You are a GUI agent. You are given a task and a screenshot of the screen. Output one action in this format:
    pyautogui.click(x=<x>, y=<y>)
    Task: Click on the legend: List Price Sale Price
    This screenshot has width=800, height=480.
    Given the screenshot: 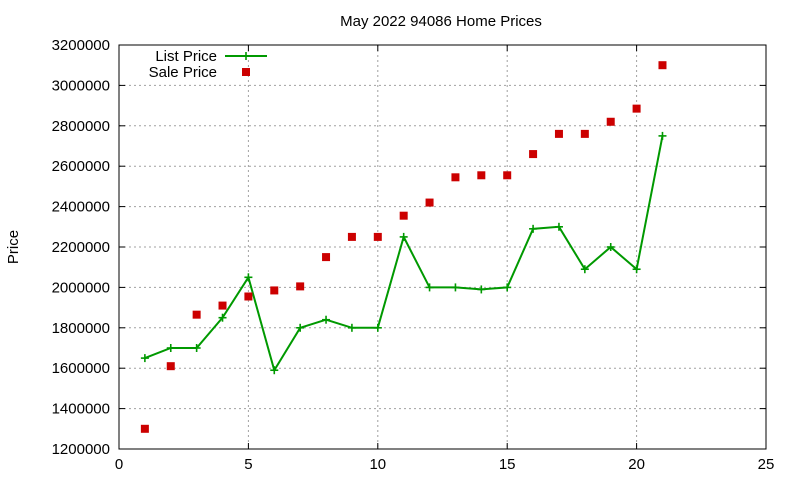 What is the action you would take?
    pyautogui.click(x=208, y=64)
    